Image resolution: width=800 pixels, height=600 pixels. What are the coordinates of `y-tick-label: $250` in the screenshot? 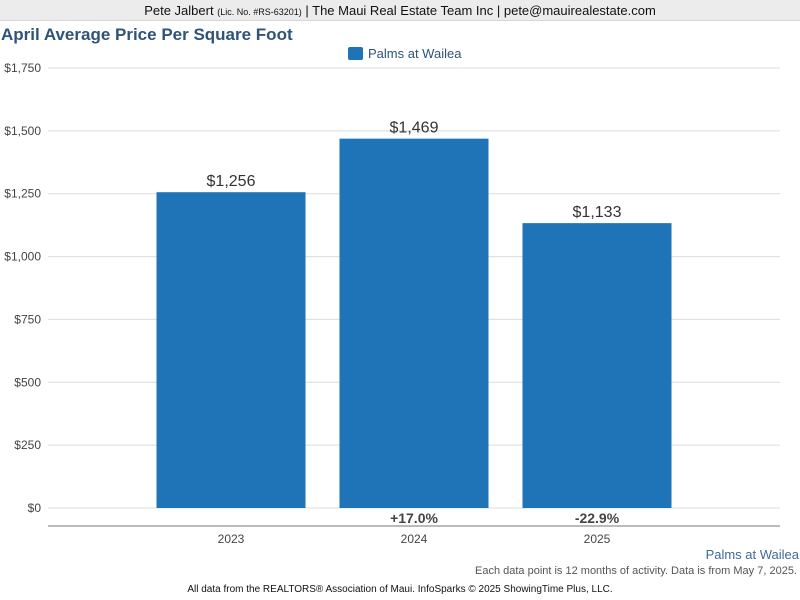 It's located at (27, 445).